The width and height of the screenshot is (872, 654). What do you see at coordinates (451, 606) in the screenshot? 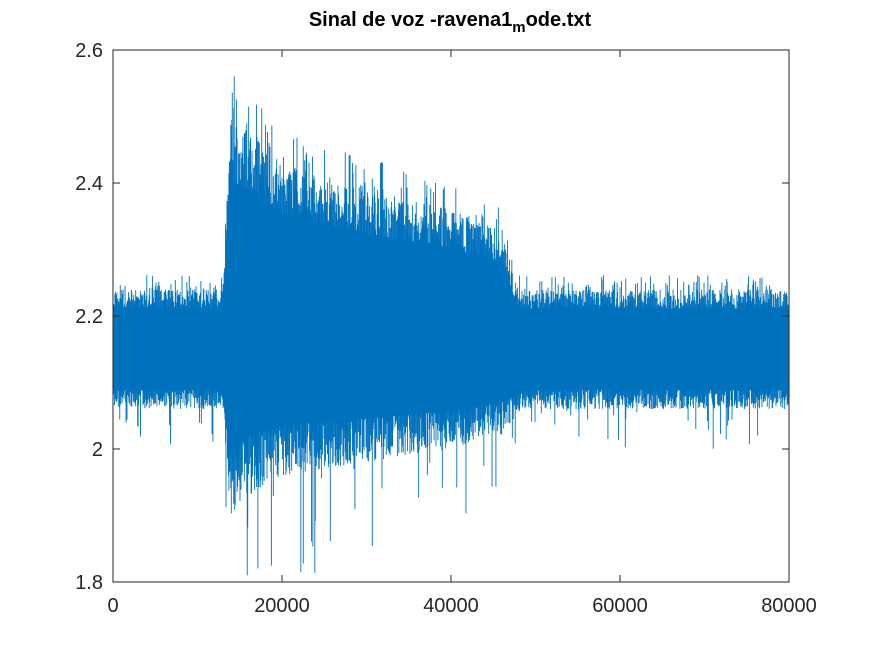
I see `x-tick-label: 40000` at bounding box center [451, 606].